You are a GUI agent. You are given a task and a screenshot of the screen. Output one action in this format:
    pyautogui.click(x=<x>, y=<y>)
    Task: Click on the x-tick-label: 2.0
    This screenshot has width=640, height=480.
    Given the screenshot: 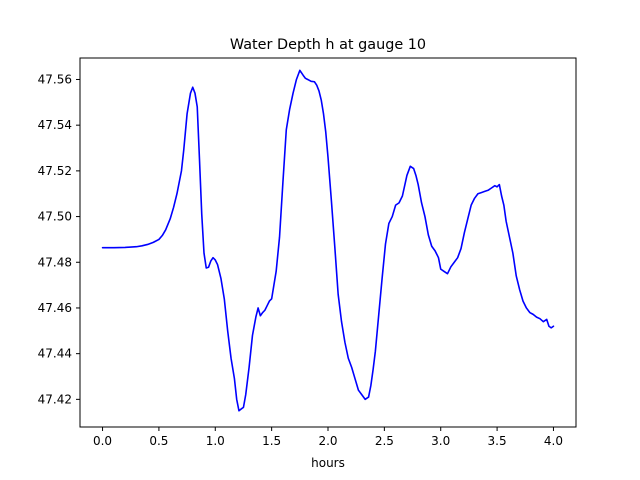 What is the action you would take?
    pyautogui.click(x=327, y=441)
    